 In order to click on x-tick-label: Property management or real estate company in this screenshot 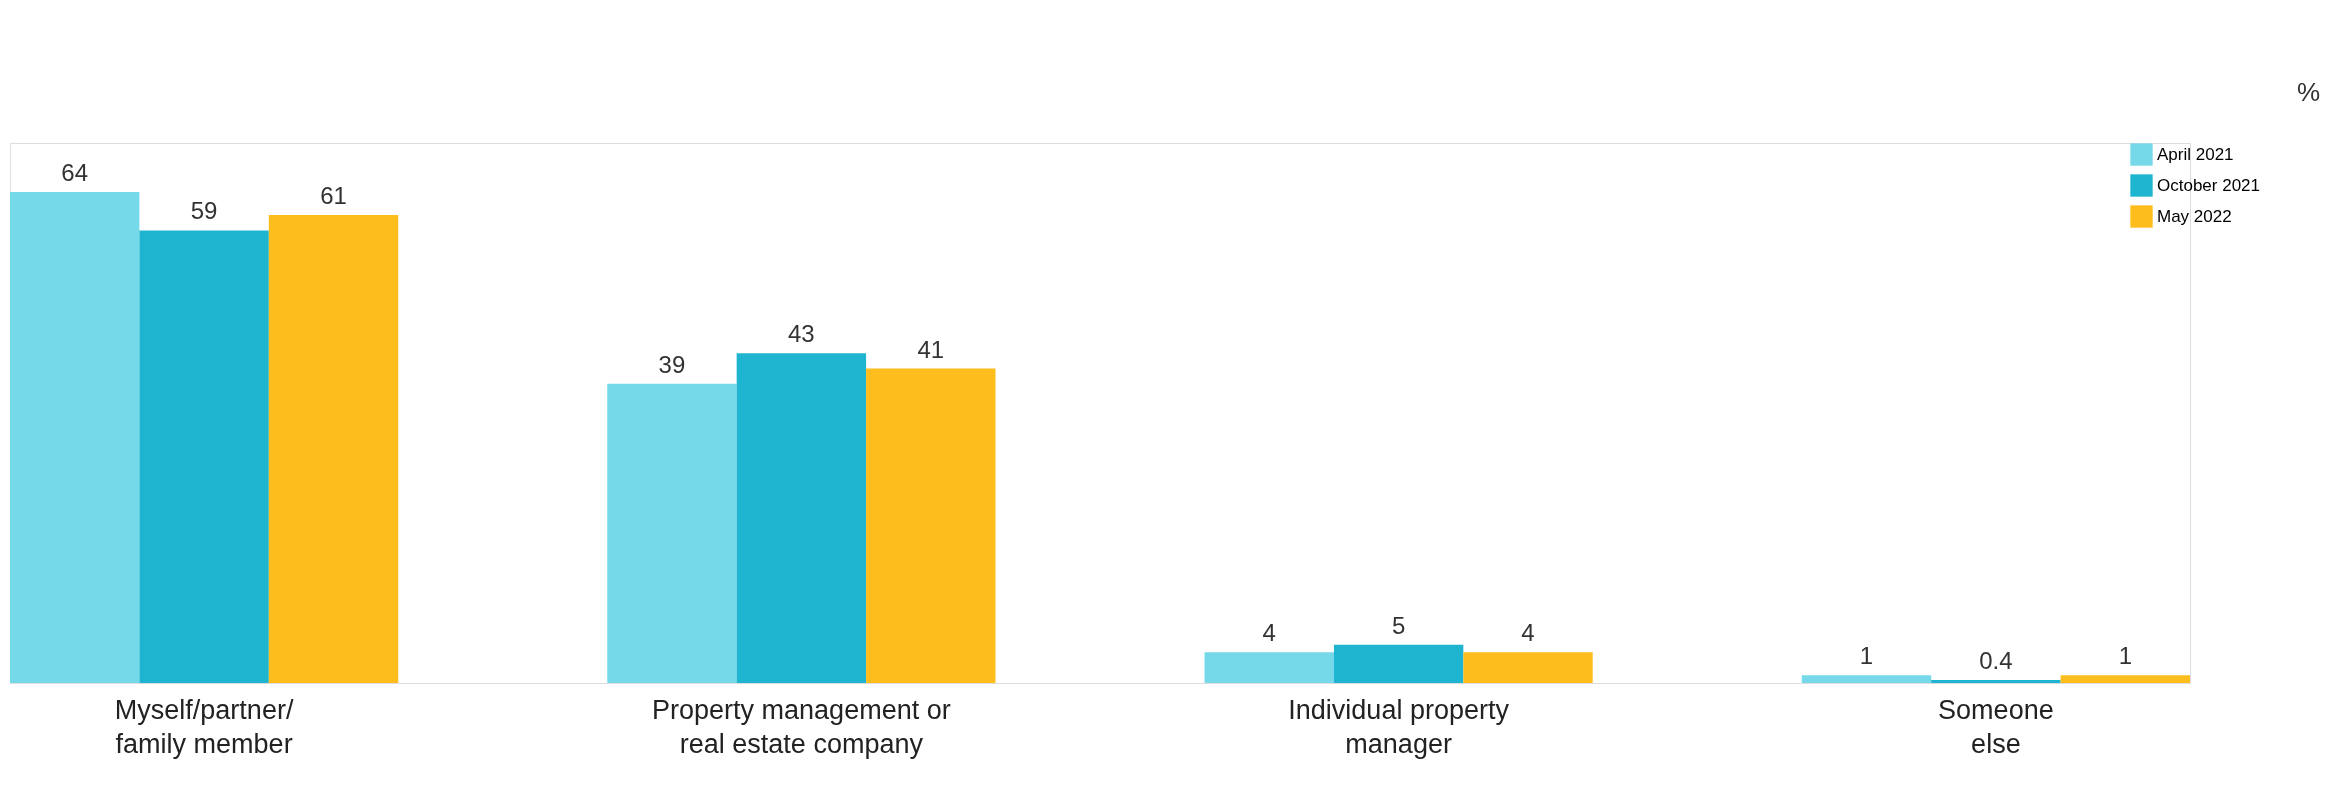, I will do `click(801, 726)`.